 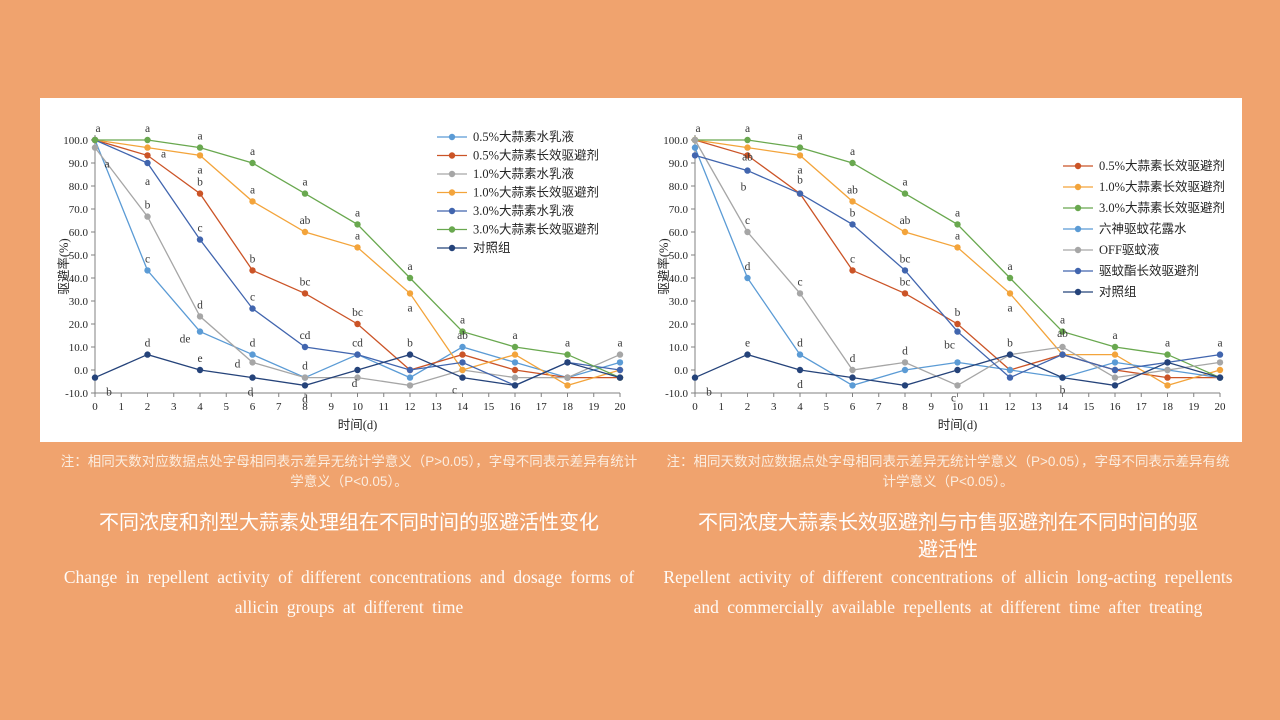 I want to click on x-tick-label: 19, so click(x=1194, y=407).